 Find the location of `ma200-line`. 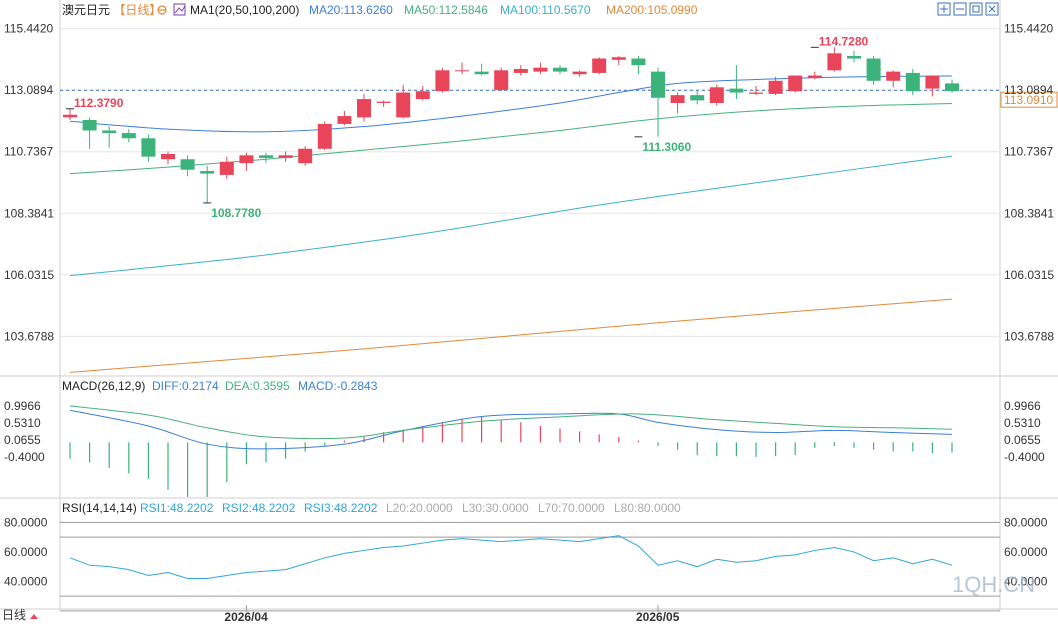

ma200-line is located at coordinates (511, 335).